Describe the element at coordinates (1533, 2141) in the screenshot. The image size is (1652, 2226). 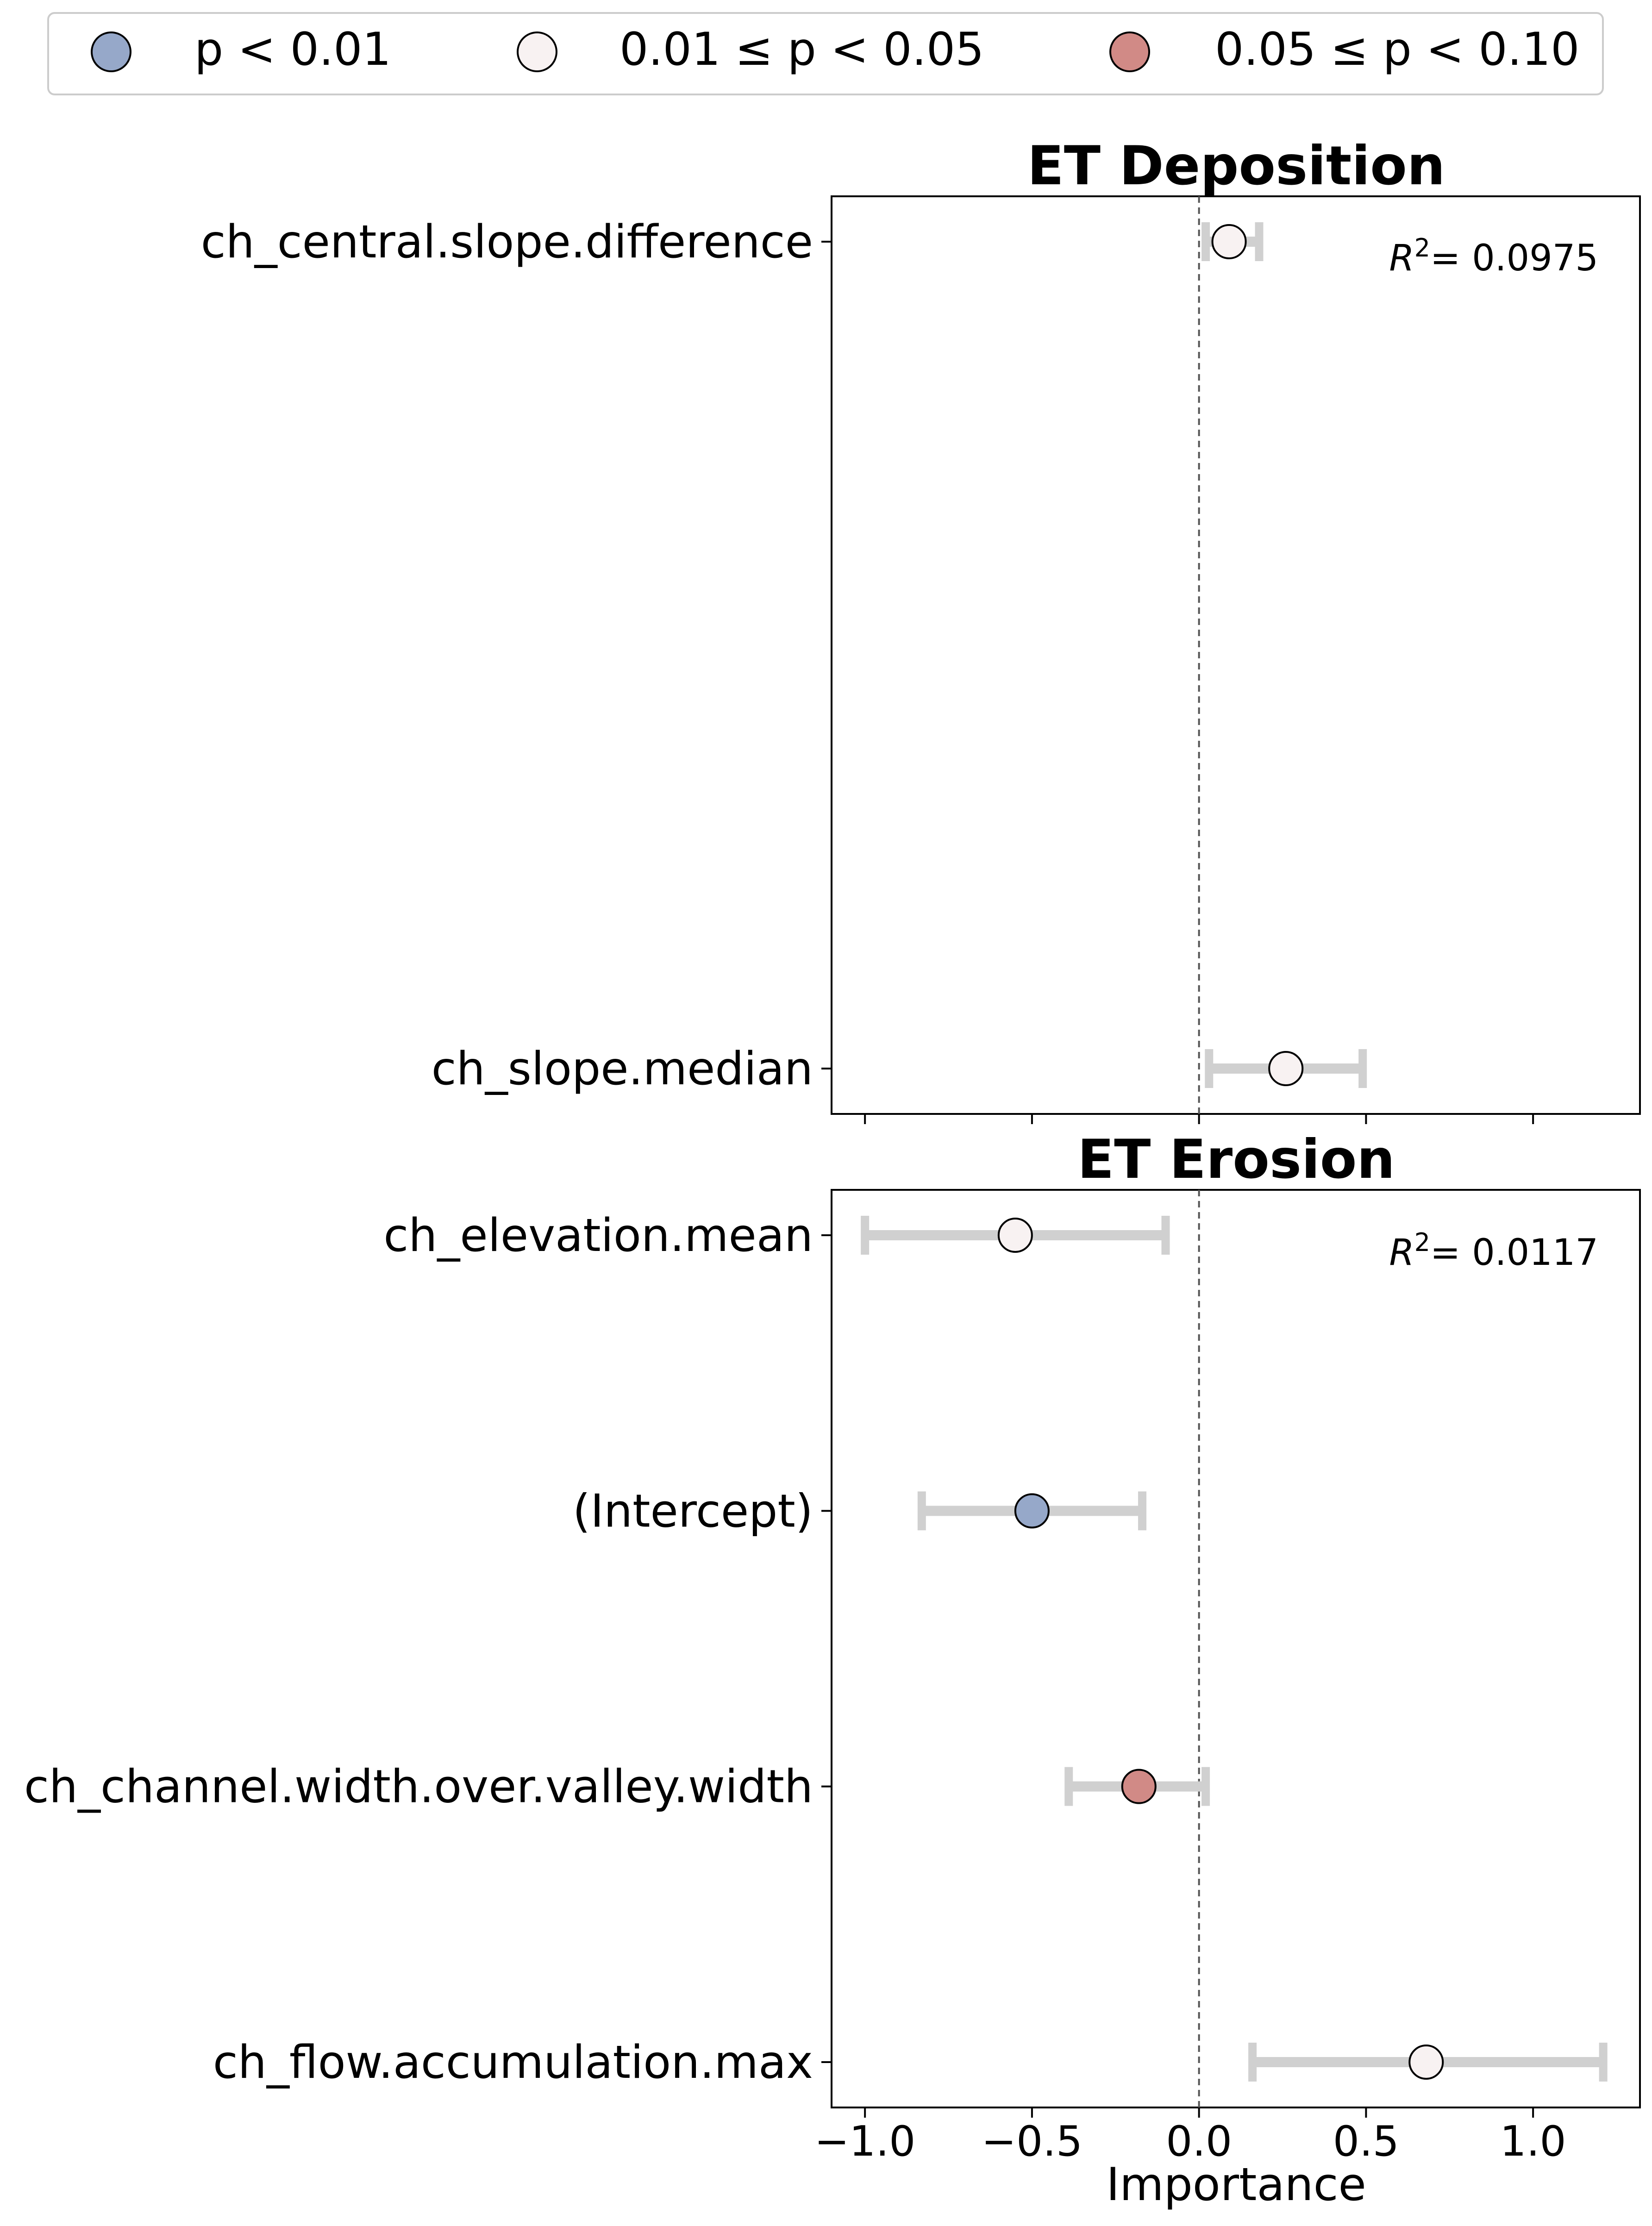
I see `x-tick-label: 1.0` at that location.